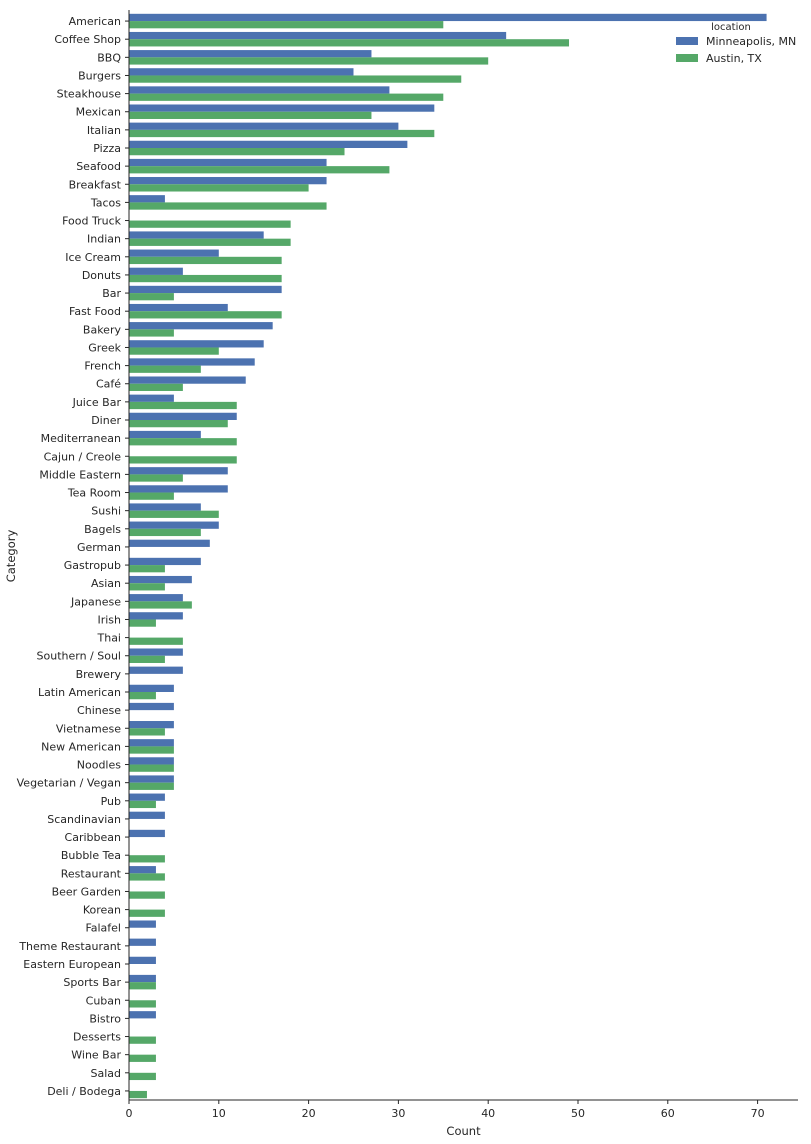 The image size is (811, 1144). Describe the element at coordinates (93, 257) in the screenshot. I see `category-label: Ice Cream` at that location.